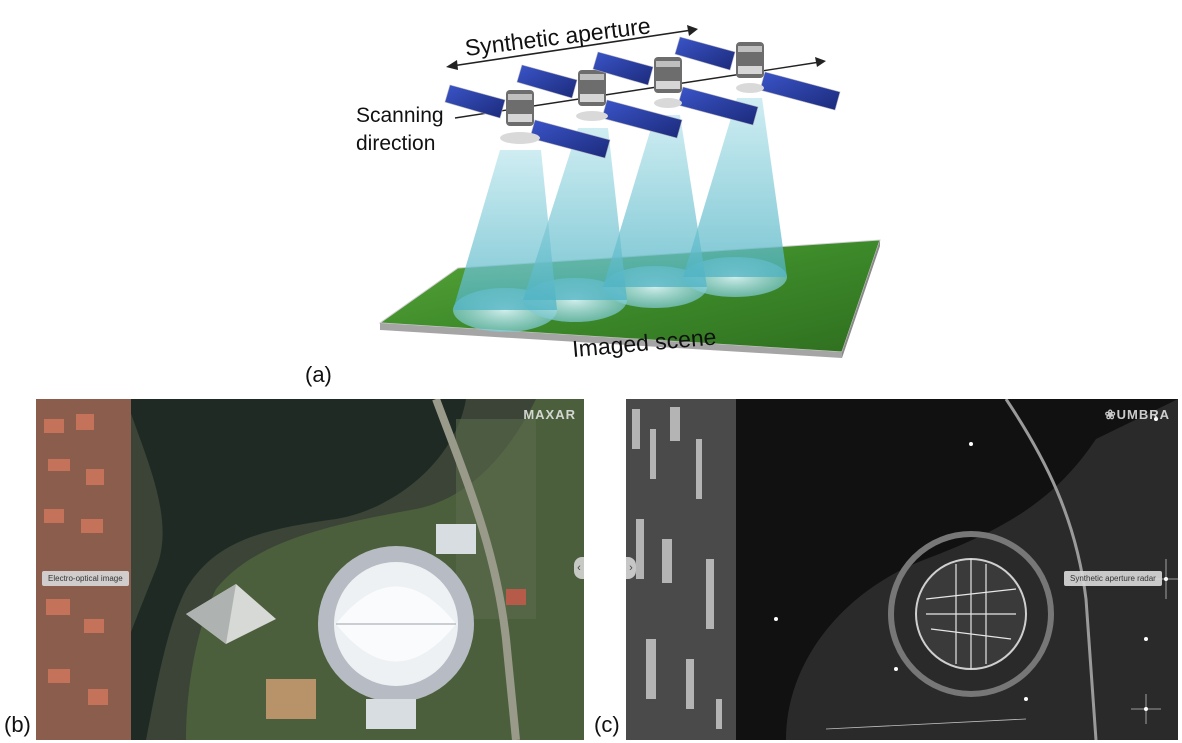 This screenshot has height=743, width=1182. Describe the element at coordinates (395, 143) in the screenshot. I see `scanning-direction-label-line2: direction` at that location.